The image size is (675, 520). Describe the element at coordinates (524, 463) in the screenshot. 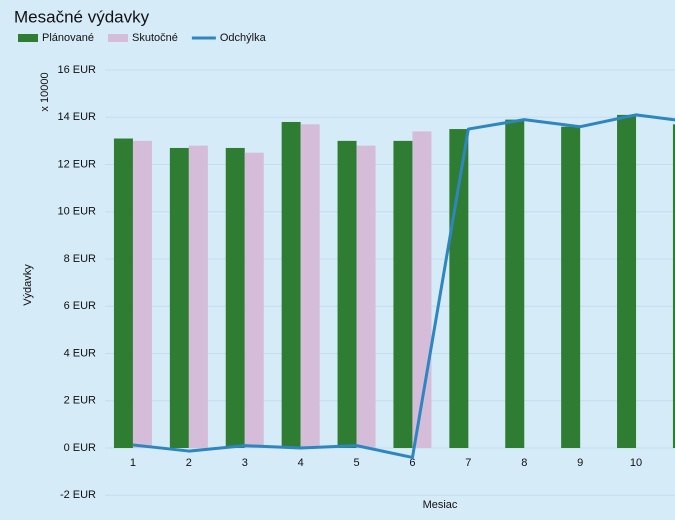

I see `x-tick-label: 8` at that location.